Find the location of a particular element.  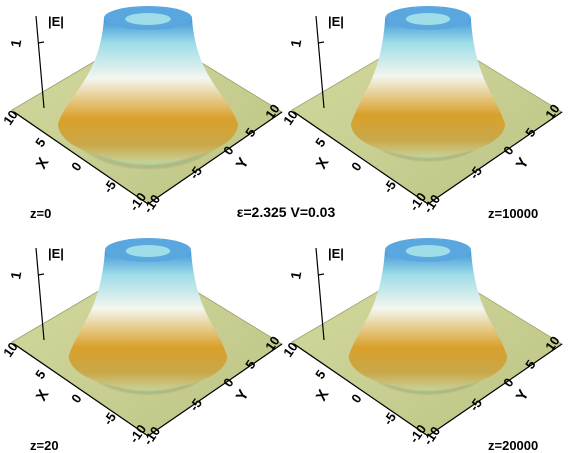

z-distance-label: z=0 is located at coordinates (40, 213).